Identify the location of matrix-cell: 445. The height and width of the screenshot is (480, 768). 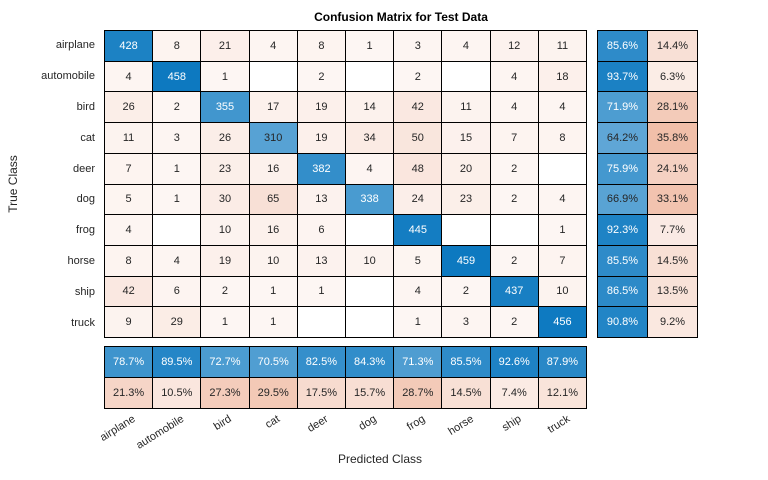
(418, 230).